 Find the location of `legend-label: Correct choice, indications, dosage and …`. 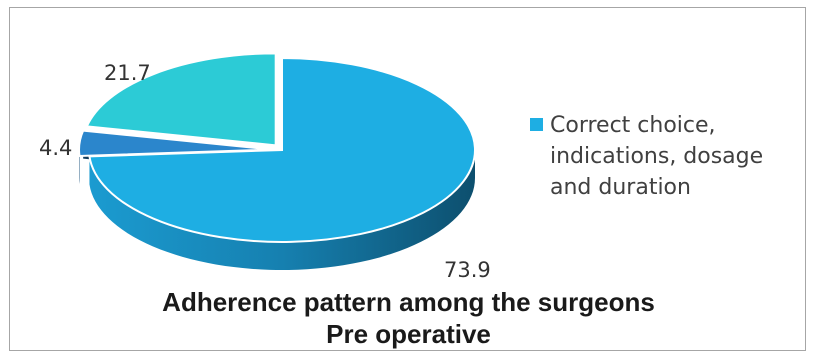

legend-label: Correct choice, indications, dosage and … is located at coordinates (657, 156).